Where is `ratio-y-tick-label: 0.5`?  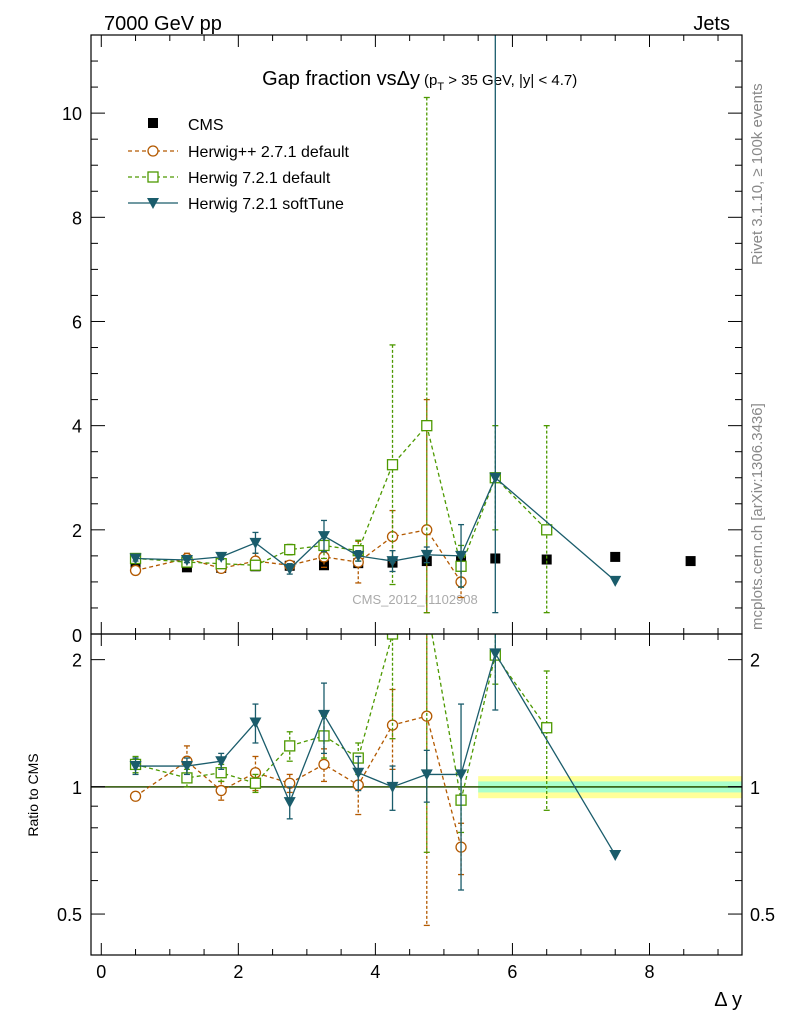
ratio-y-tick-label: 0.5 is located at coordinates (69, 915).